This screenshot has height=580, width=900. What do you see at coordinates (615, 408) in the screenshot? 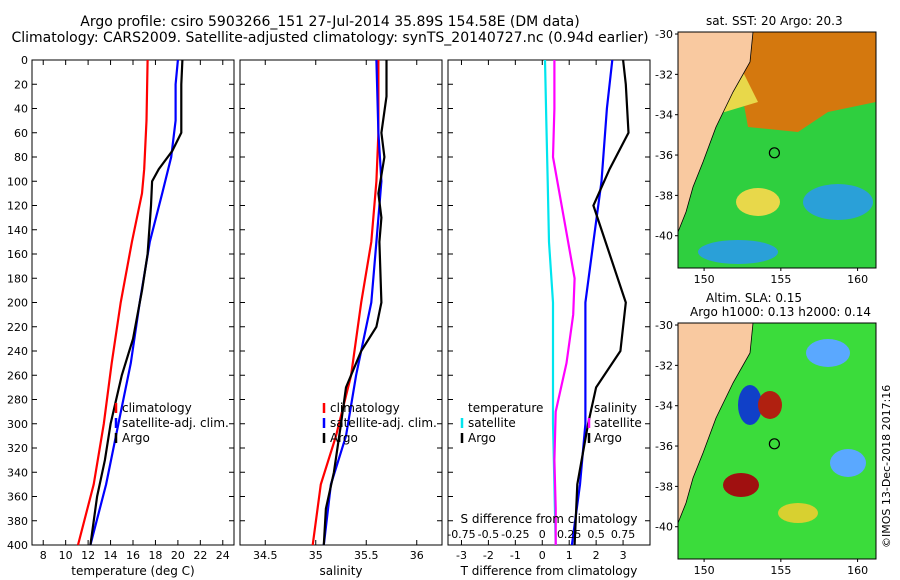
I see `legend-label: salinity` at bounding box center [615, 408].